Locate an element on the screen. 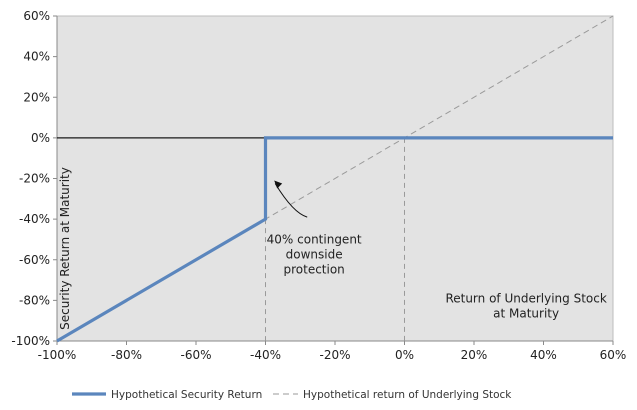  x-tick-label: 40% is located at coordinates (543, 355).